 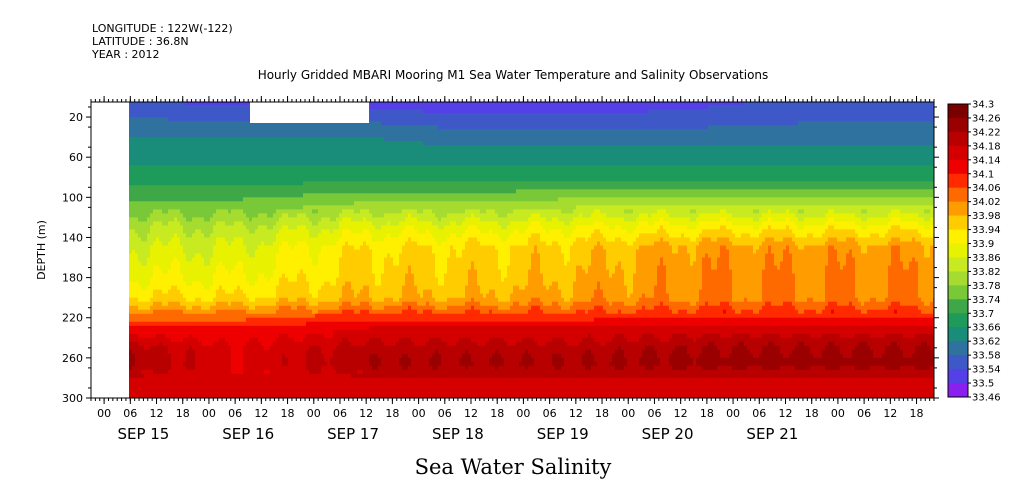 I want to click on year-label: YEAR : 2012, so click(x=162, y=54).